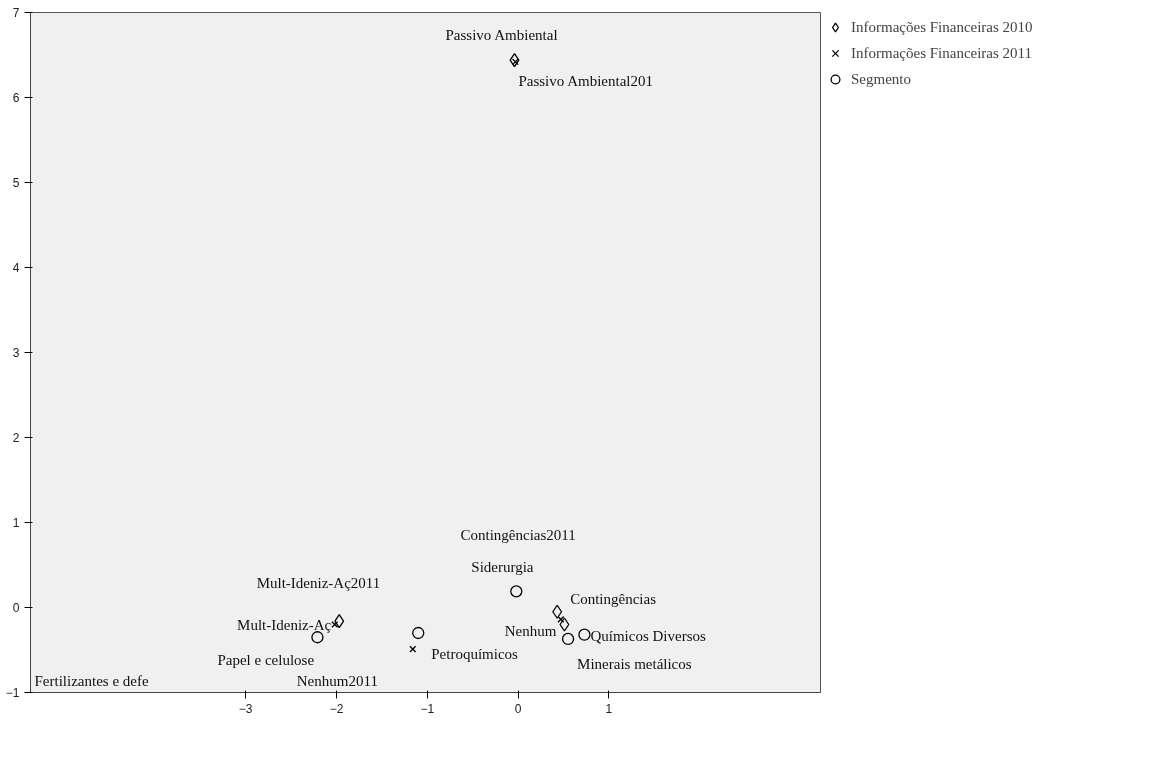 Image resolution: width=1151 pixels, height=760 pixels. Describe the element at coordinates (881, 79) in the screenshot. I see `legend-label: Segmento` at that location.